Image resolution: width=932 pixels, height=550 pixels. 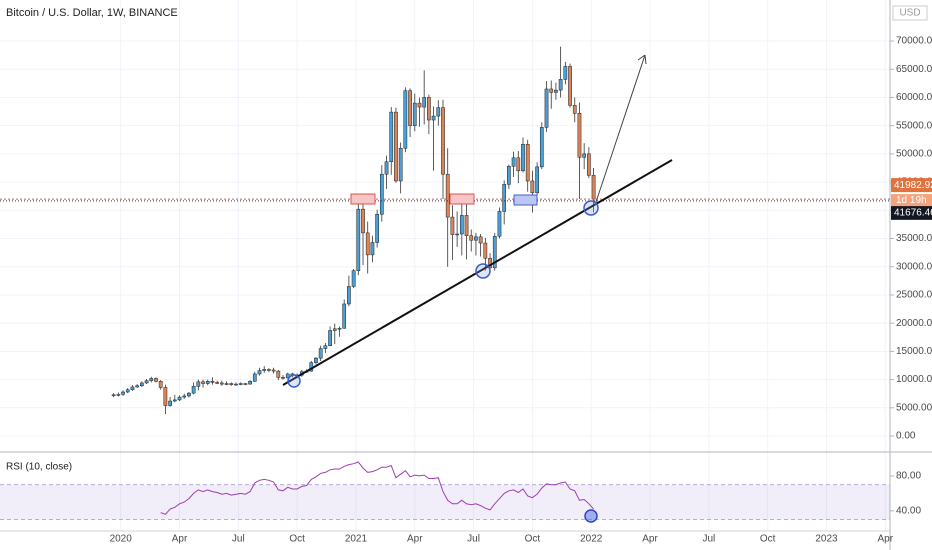 I want to click on x-tick-label: 2023, so click(x=826, y=539).